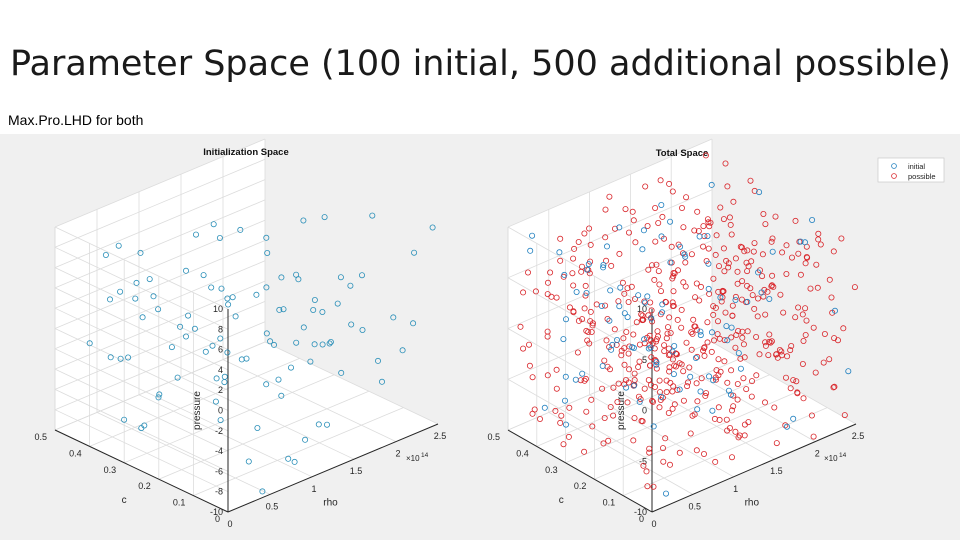 This screenshot has width=960, height=545. What do you see at coordinates (397, 454) in the screenshot?
I see `x-tick-label: 2` at bounding box center [397, 454].